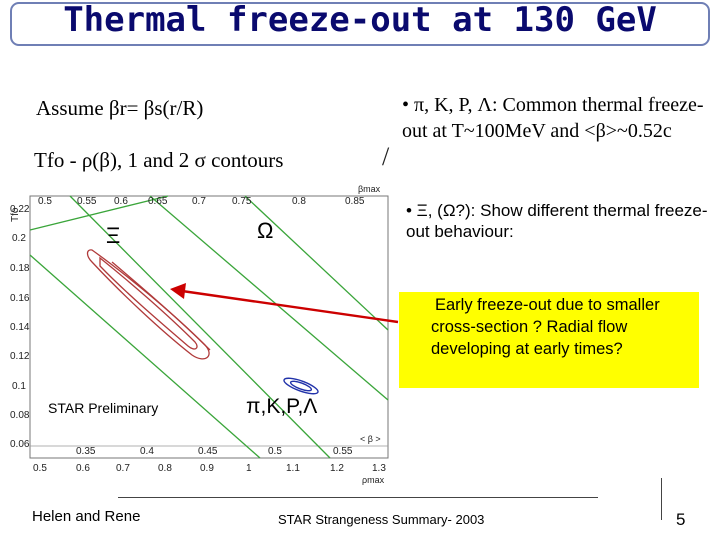 The image size is (720, 540). What do you see at coordinates (381, 519) in the screenshot?
I see `footer-title: STAR Strangeness Summary- 2003` at bounding box center [381, 519].